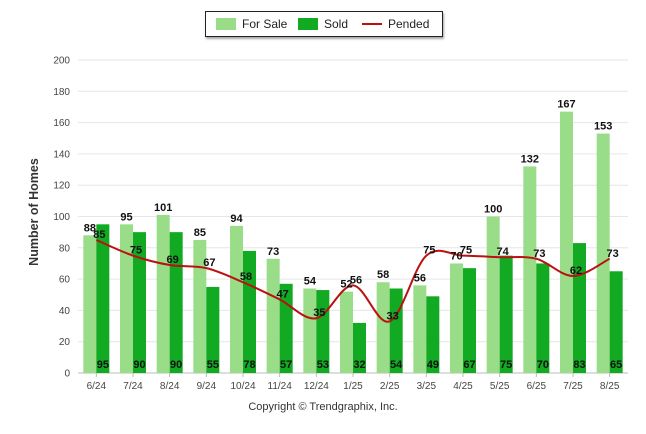 The image size is (646, 434). I want to click on data-label-sold: 95, so click(103, 365).